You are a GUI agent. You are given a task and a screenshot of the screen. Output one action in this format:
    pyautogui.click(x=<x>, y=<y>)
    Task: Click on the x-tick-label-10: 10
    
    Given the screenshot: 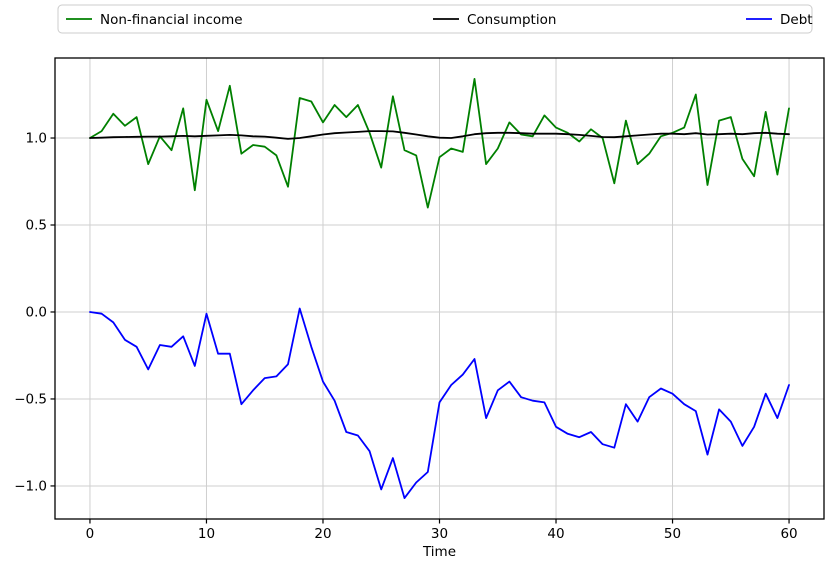 What is the action you would take?
    pyautogui.click(x=206, y=534)
    